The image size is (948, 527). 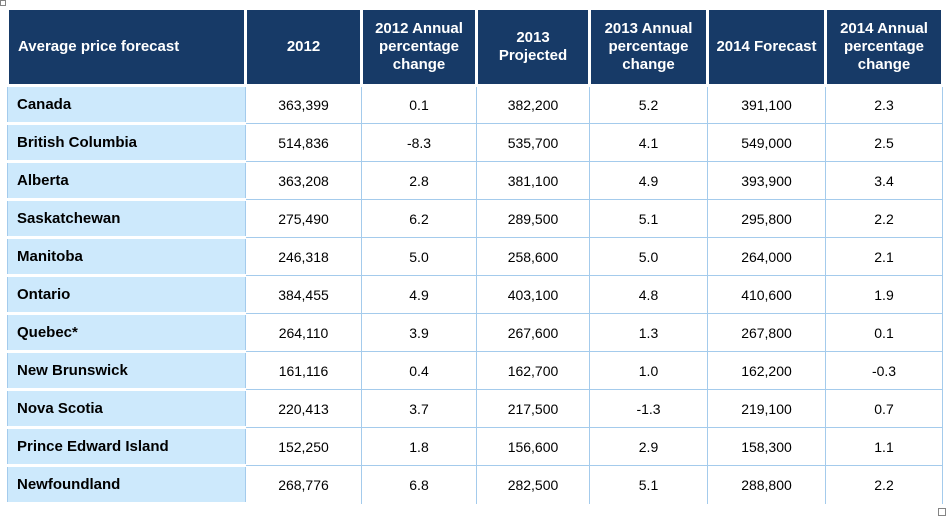 I want to click on data-cell: 258,600, so click(x=533, y=256).